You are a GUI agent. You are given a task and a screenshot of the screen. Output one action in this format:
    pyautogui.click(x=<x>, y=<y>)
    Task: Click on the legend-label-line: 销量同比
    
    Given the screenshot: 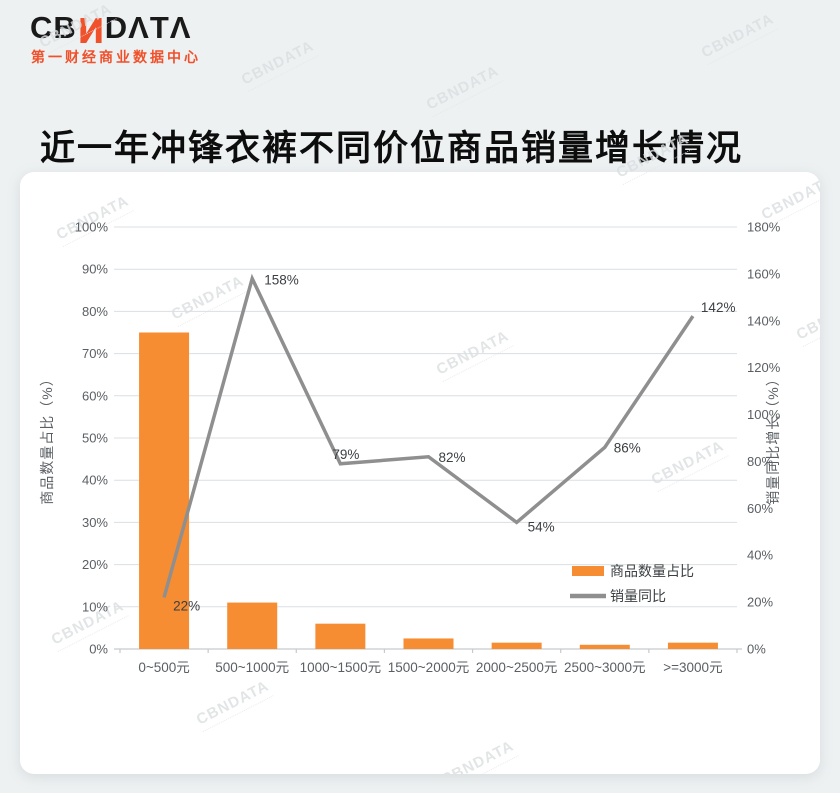 What is the action you would take?
    pyautogui.click(x=638, y=596)
    